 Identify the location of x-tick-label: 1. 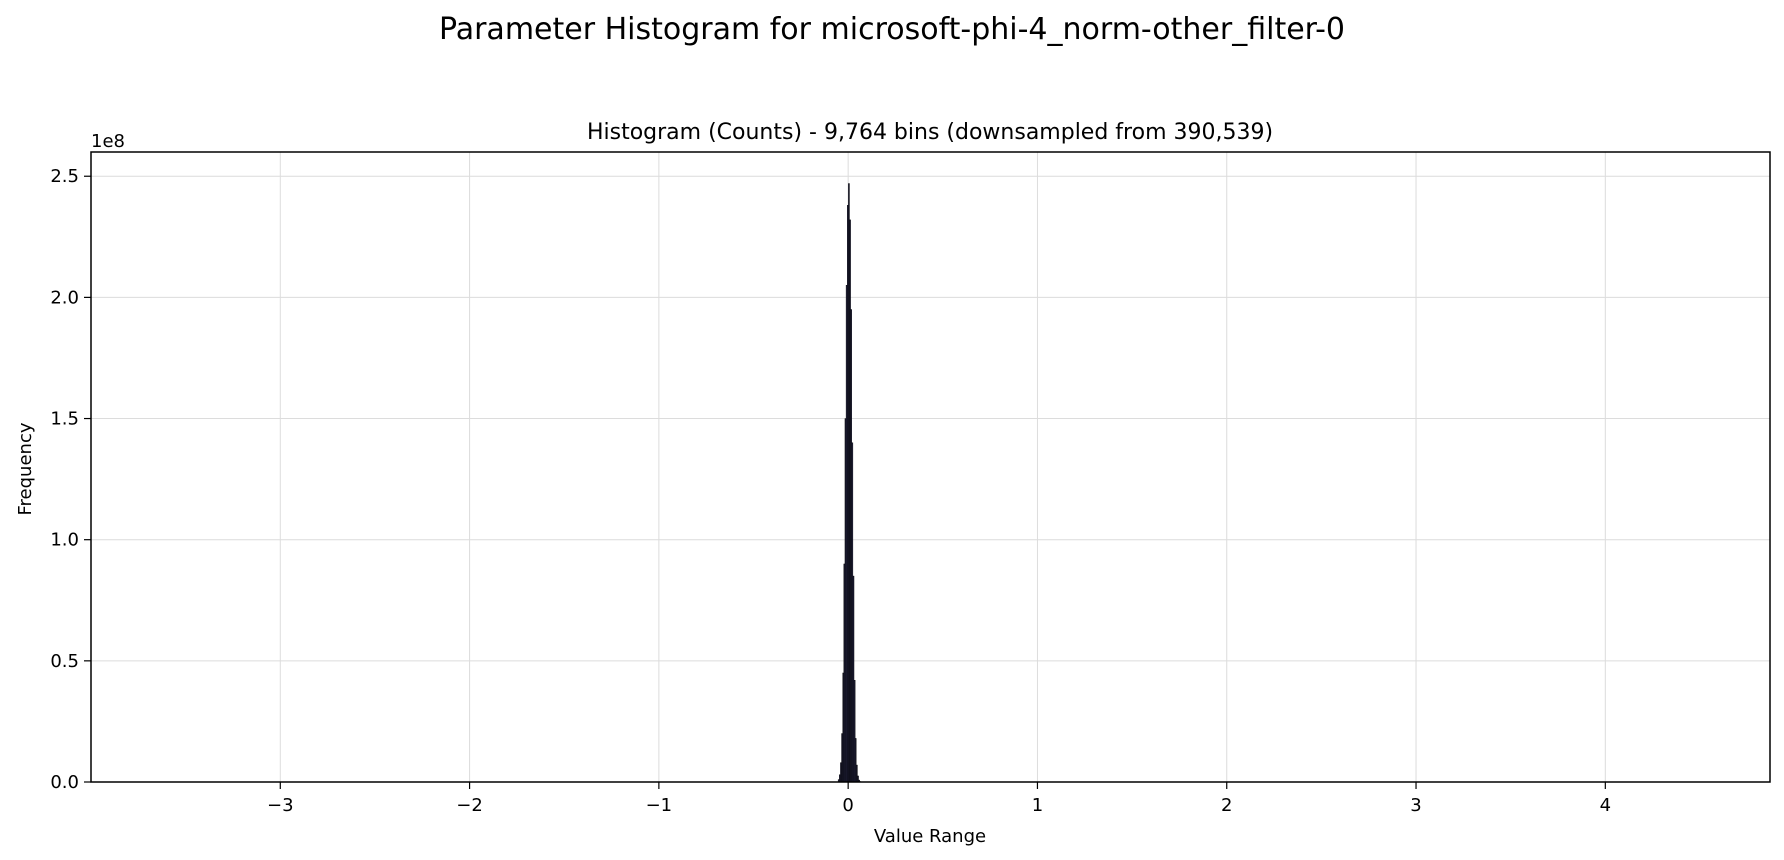
(1037, 805).